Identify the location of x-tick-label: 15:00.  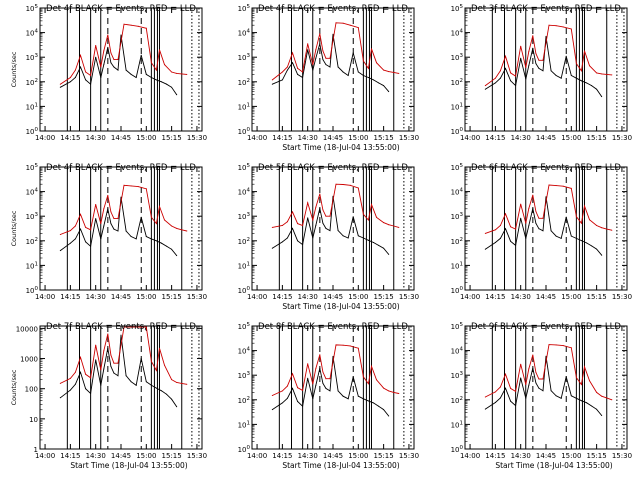
(358, 297).